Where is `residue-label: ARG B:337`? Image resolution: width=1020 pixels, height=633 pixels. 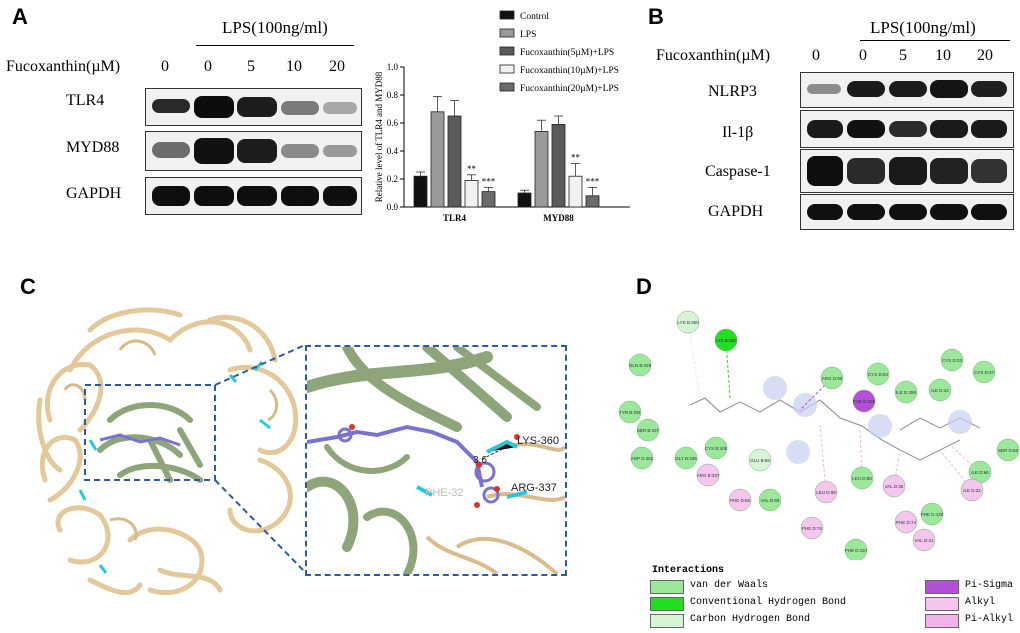
residue-label: ARG B:337 is located at coordinates (708, 475).